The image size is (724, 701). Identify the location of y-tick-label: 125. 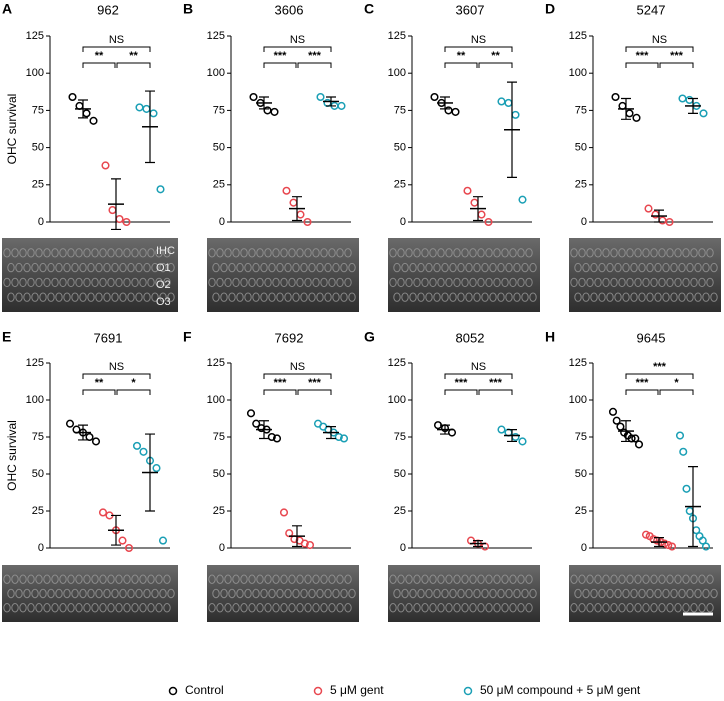
(578, 36).